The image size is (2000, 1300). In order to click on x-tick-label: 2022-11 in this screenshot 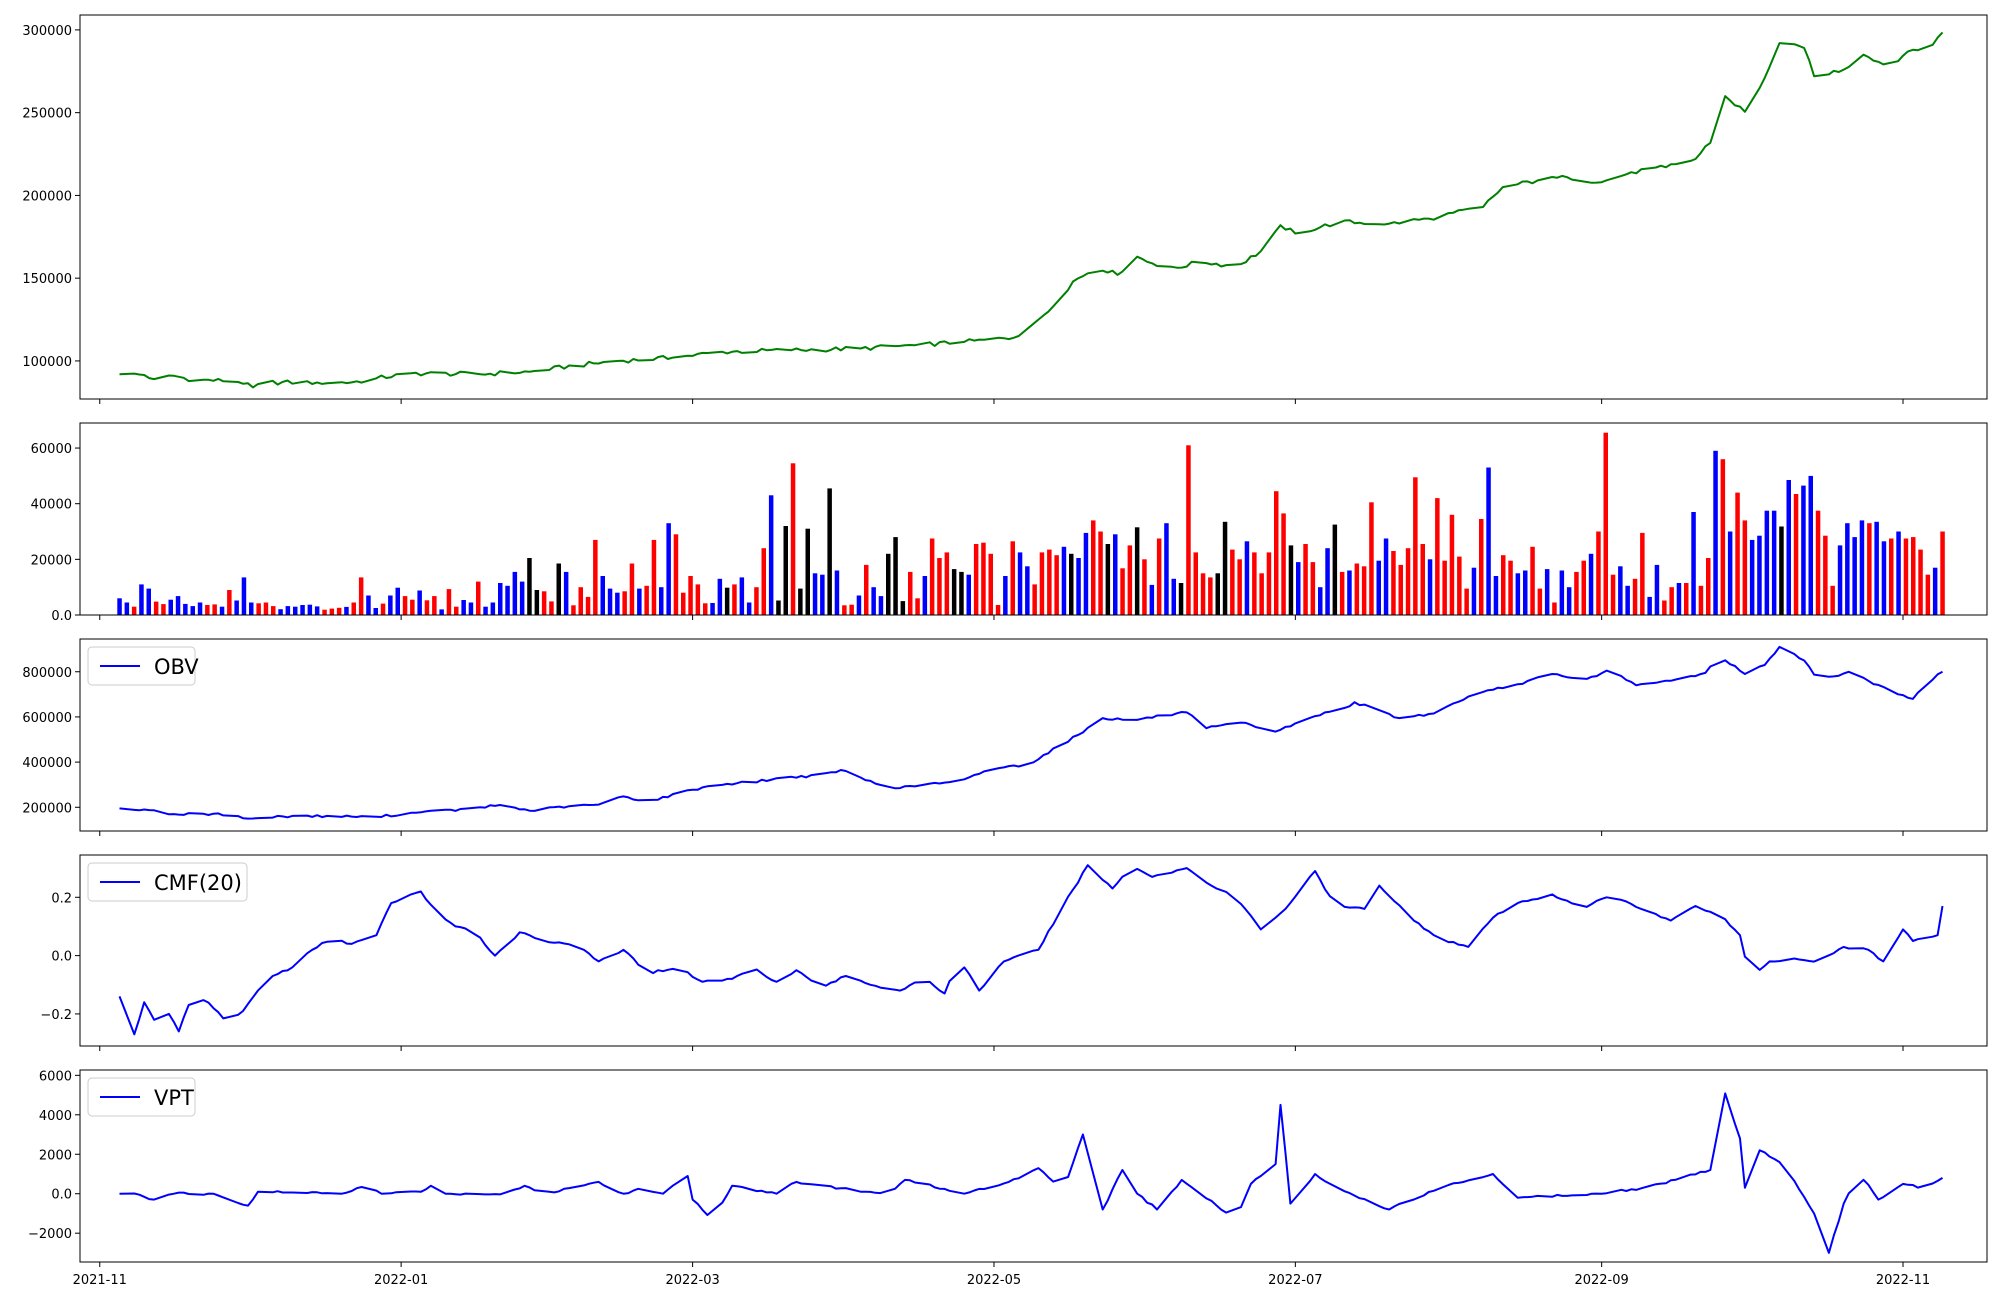, I will do `click(1903, 1280)`.